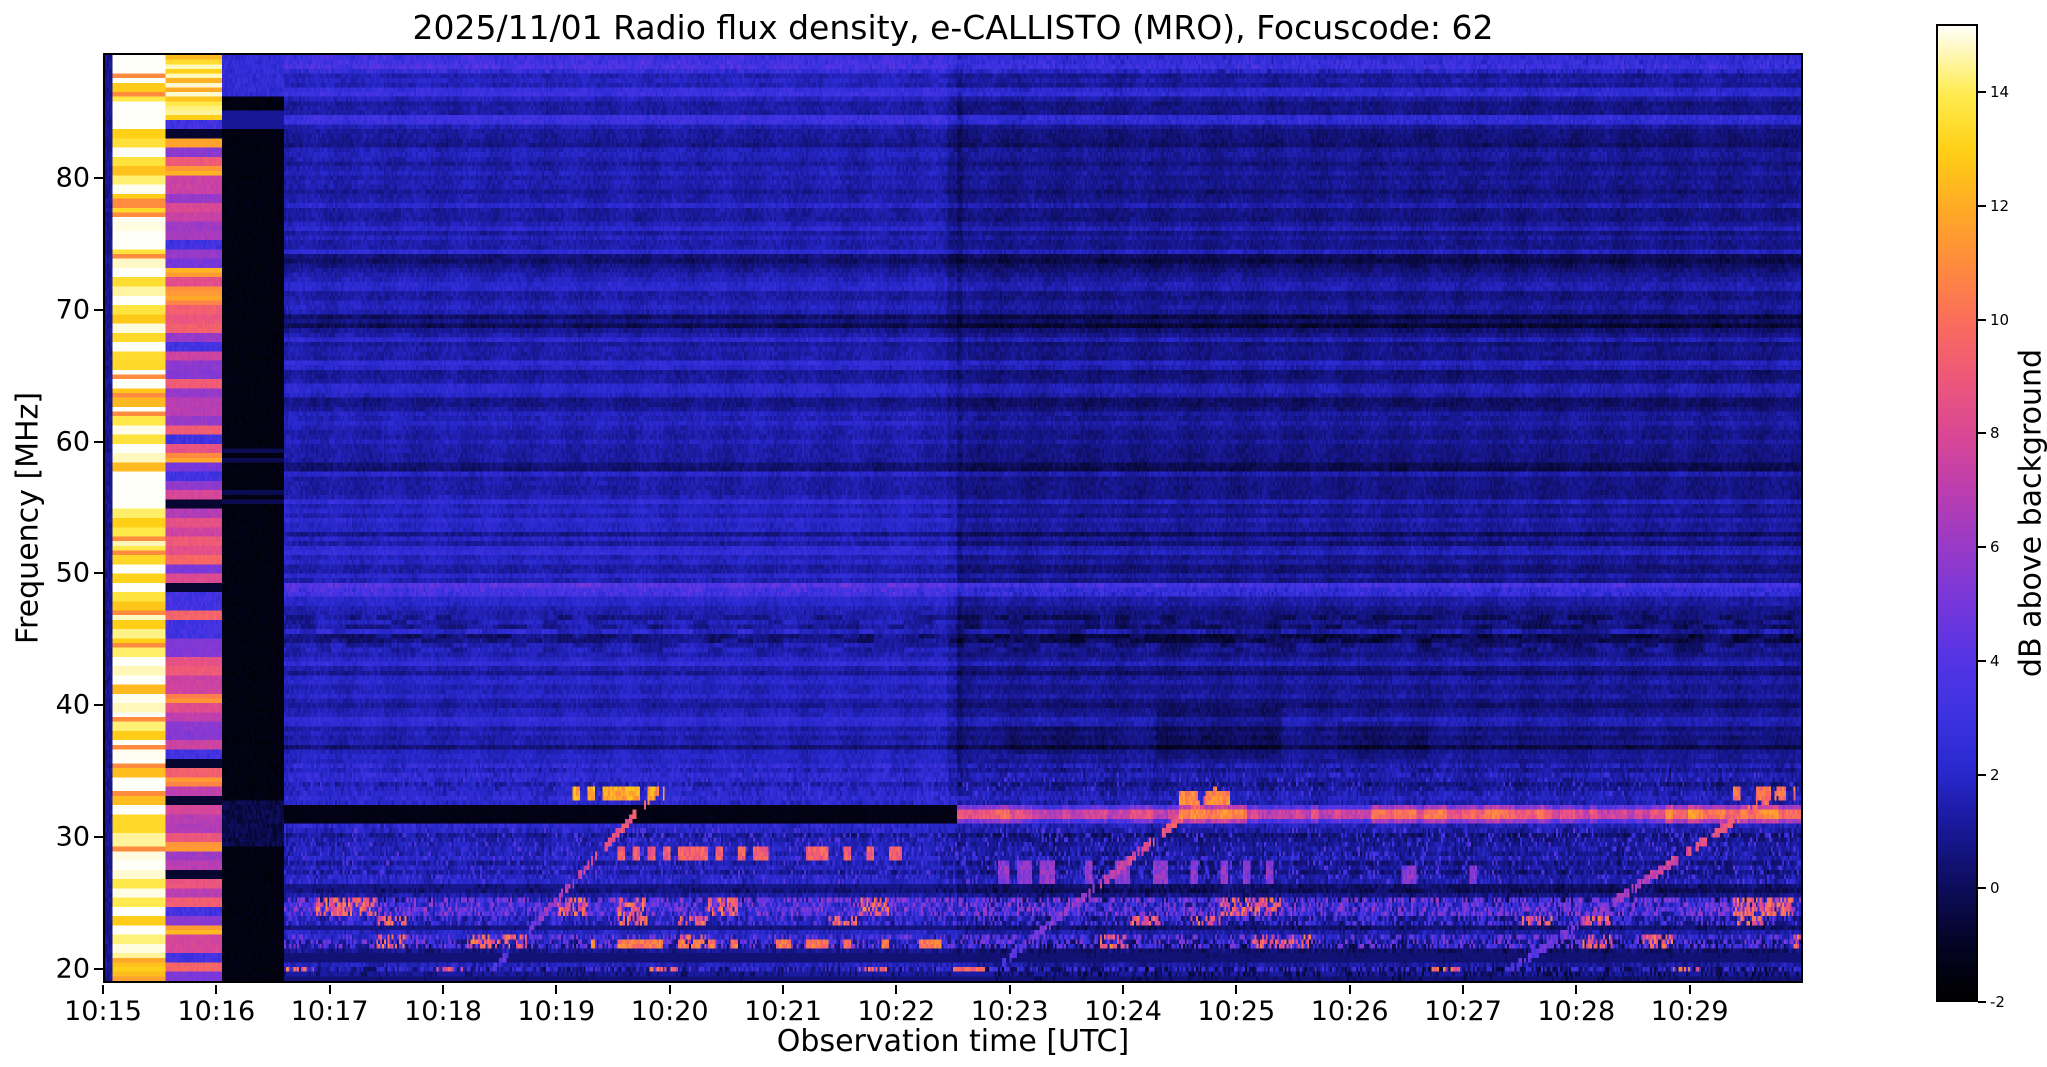  What do you see at coordinates (1995, 433) in the screenshot?
I see `colorbar-tick-label: 8` at bounding box center [1995, 433].